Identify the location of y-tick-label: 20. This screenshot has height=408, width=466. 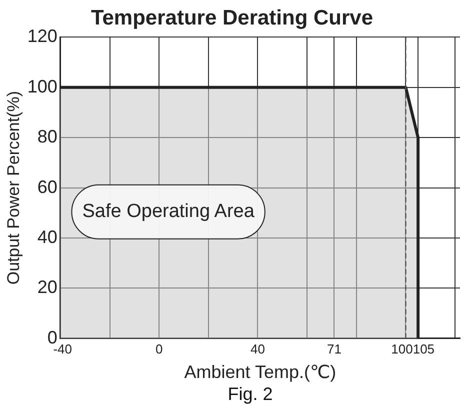
(47, 287).